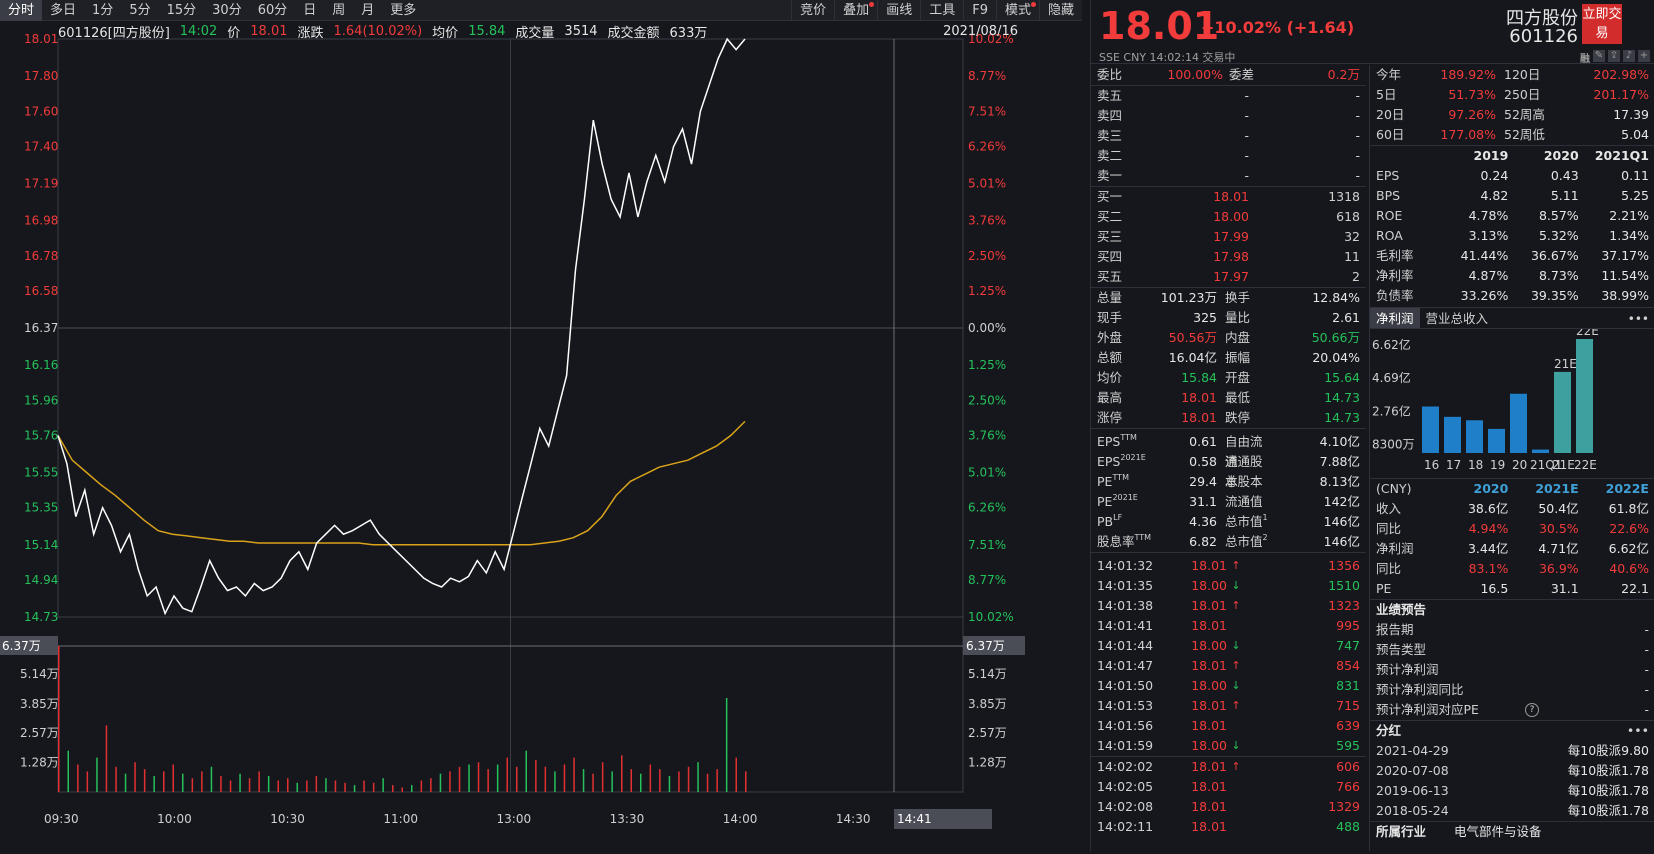  Describe the element at coordinates (1614, 56) in the screenshot. I see `share-icon: ⇪` at that location.